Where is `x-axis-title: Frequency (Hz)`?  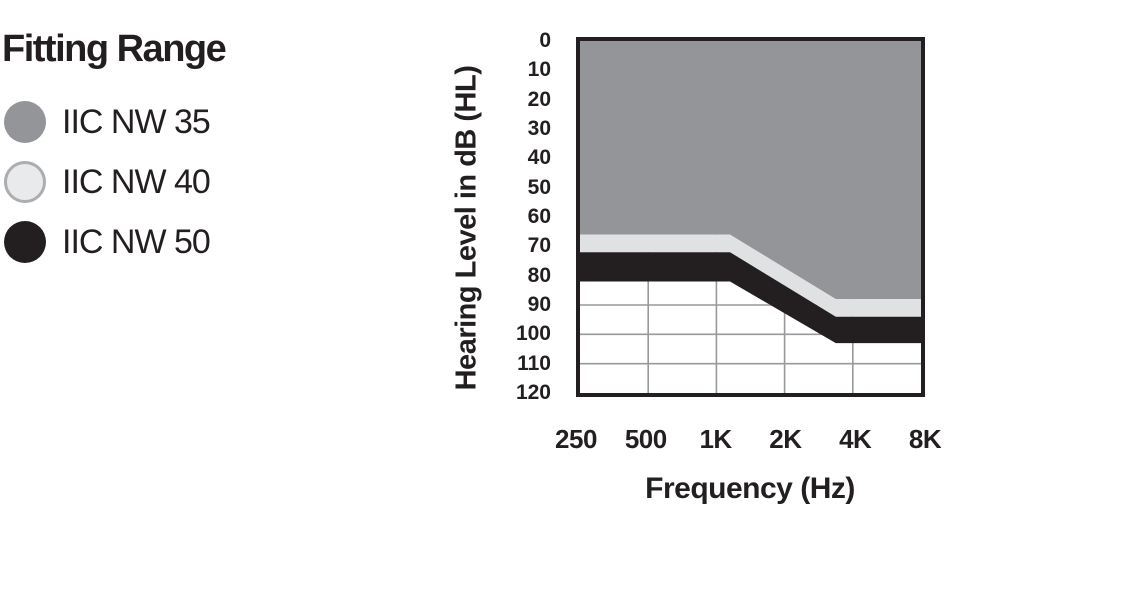 x-axis-title: Frequency (Hz) is located at coordinates (750, 488).